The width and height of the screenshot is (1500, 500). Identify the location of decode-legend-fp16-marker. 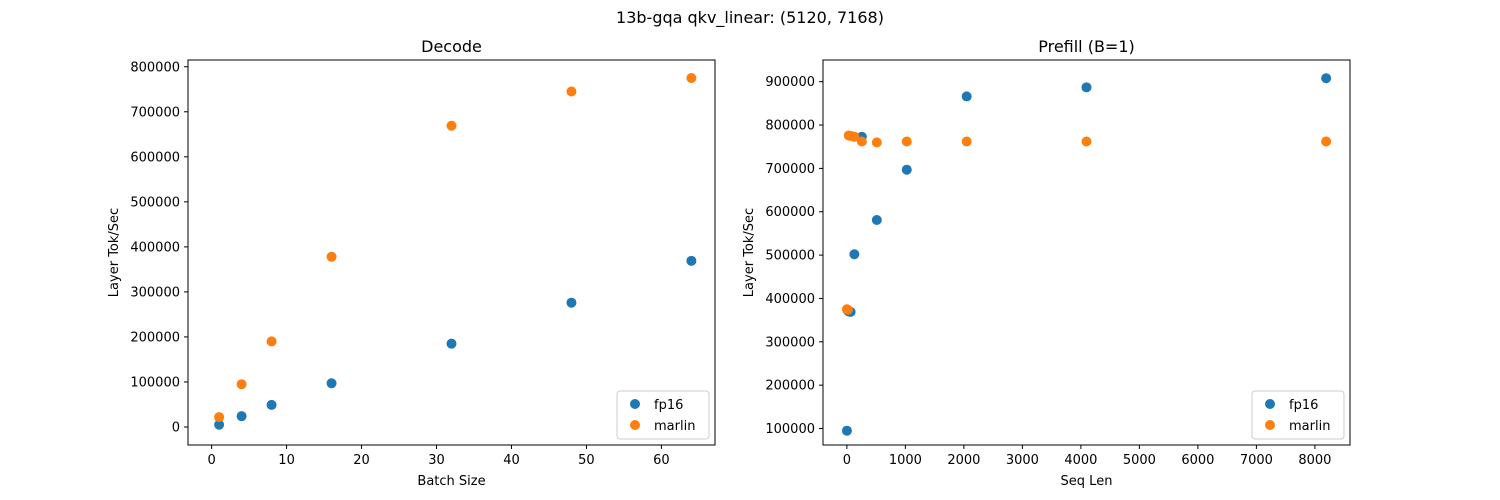
(635, 404).